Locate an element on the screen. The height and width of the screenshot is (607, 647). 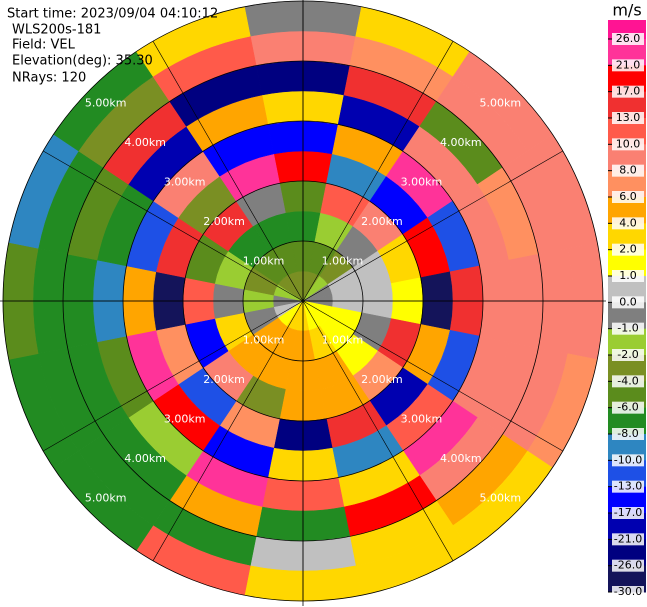
colorbar-label: 8.0 is located at coordinates (628, 170).